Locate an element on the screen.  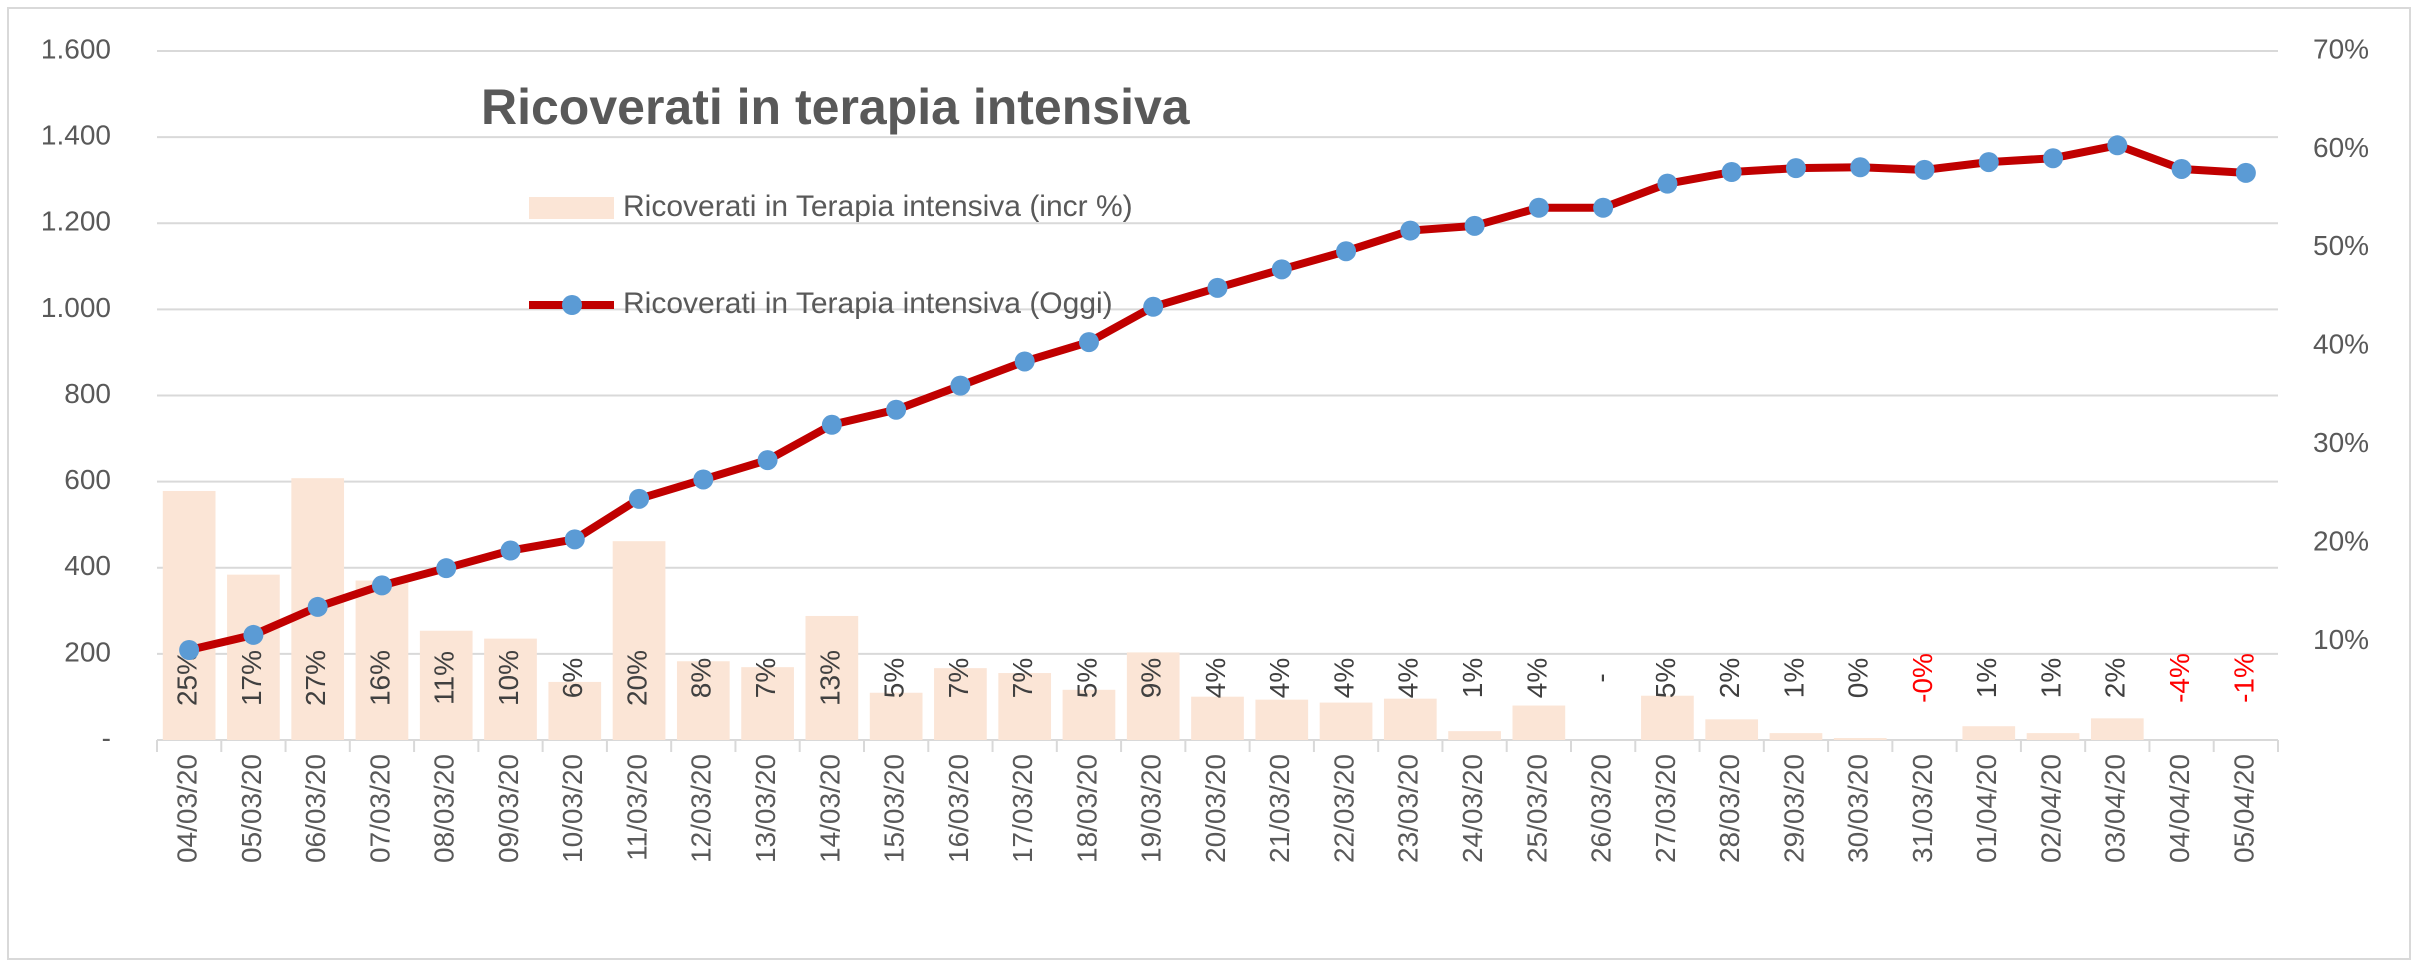
bar-value-label: 6% is located at coordinates (572, 678).